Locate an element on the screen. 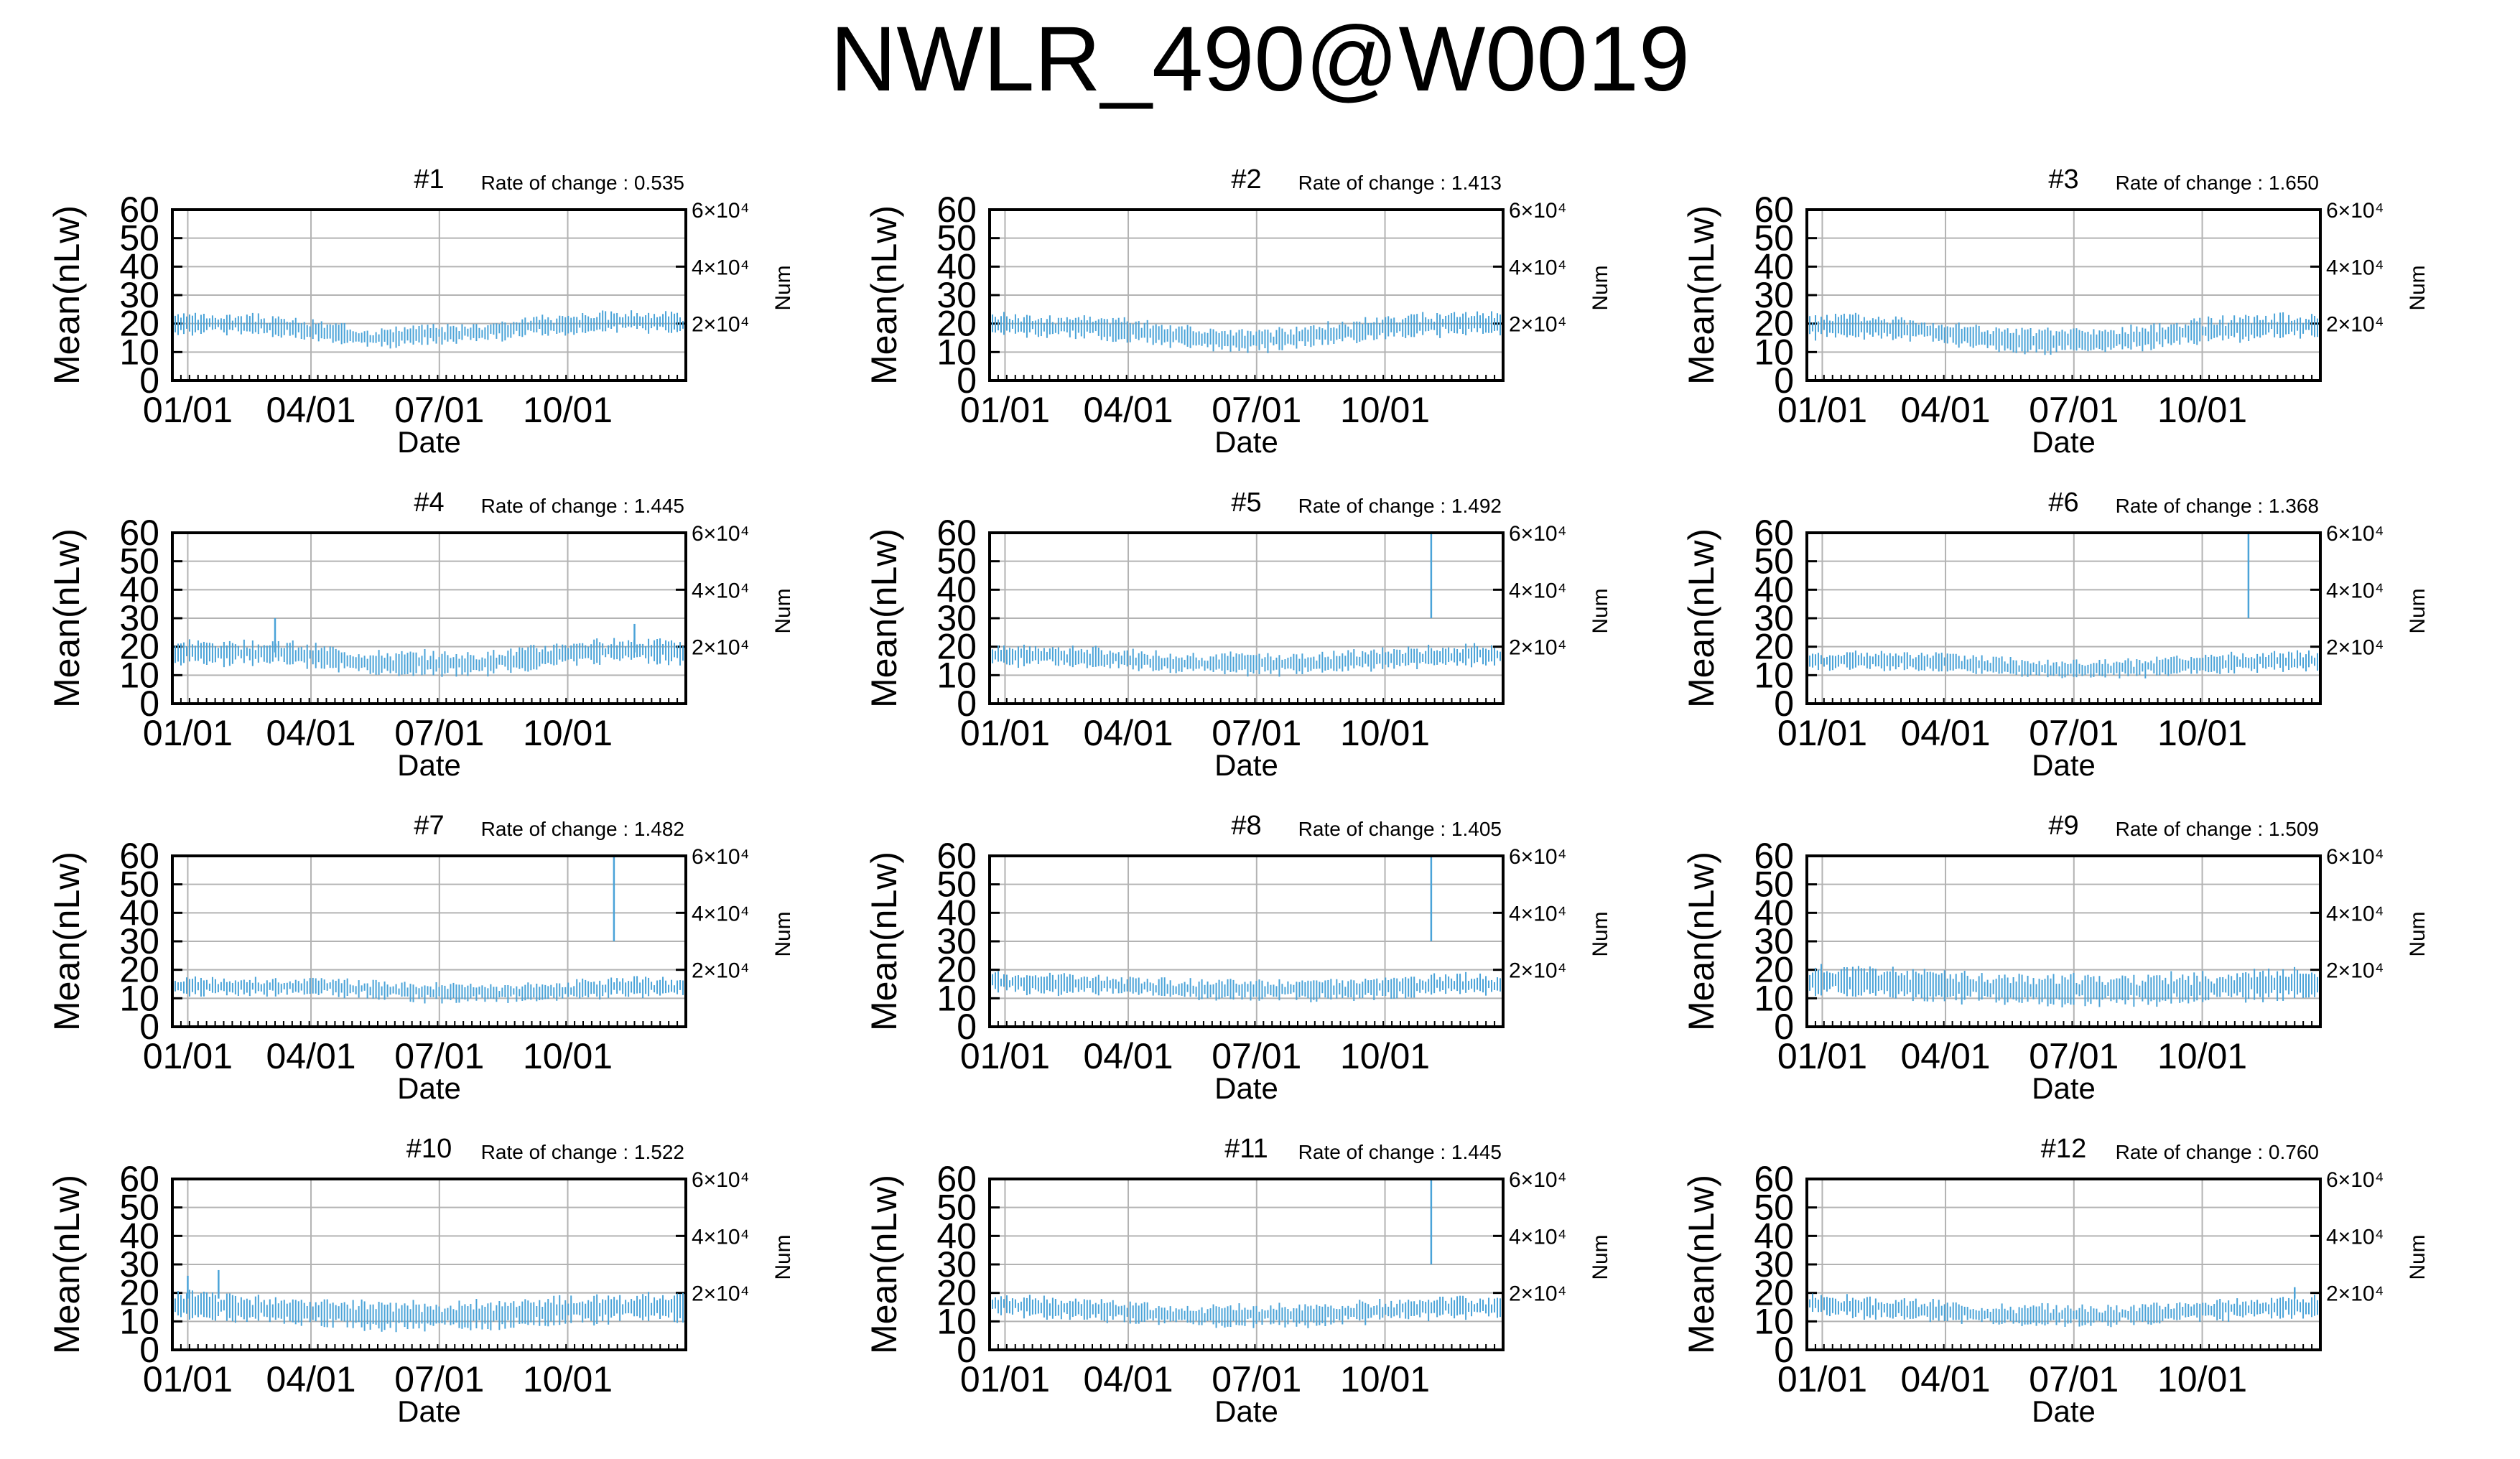  panel-title: #5 is located at coordinates (1246, 503).